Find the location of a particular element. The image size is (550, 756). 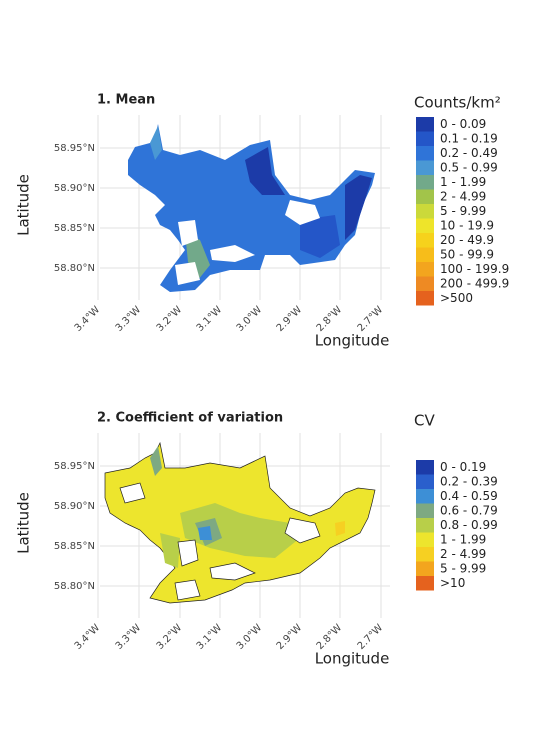

panel-title: 1. Mean is located at coordinates (126, 100).